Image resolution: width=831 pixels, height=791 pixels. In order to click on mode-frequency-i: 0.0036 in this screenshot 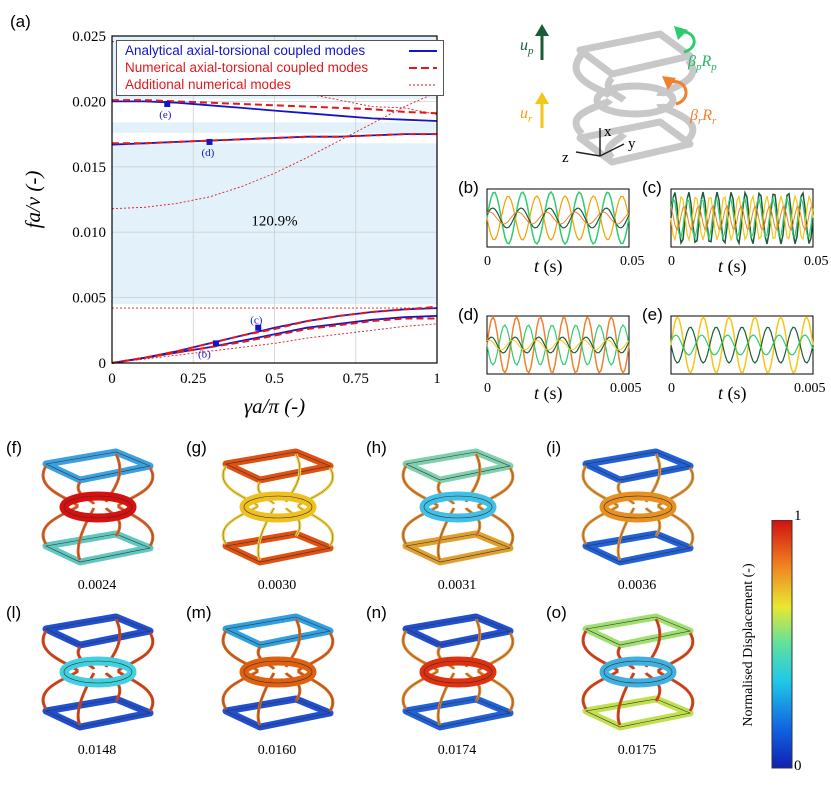, I will do `click(637, 585)`.